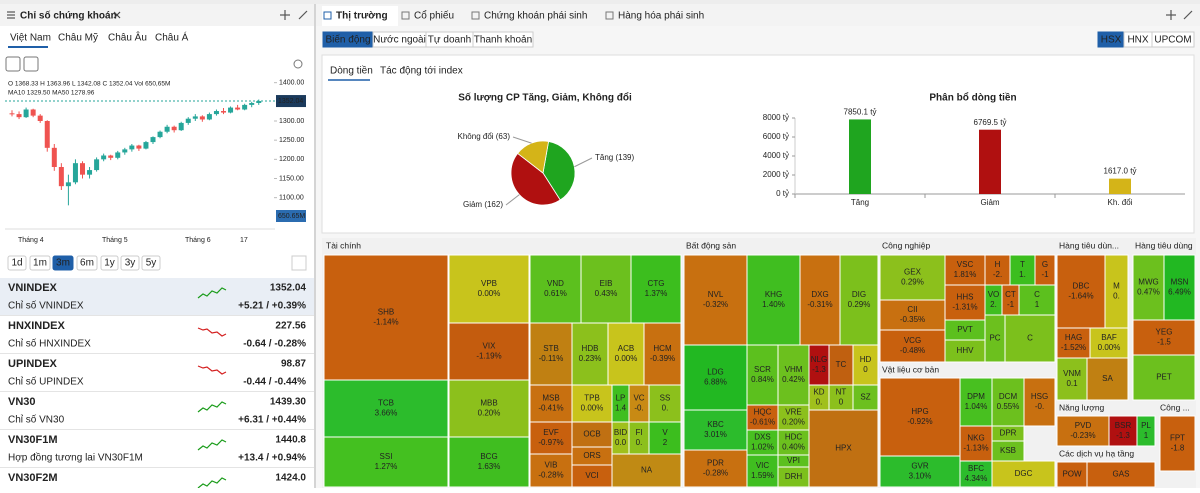 This screenshot has width=1200, height=493. Describe the element at coordinates (78, 38) in the screenshot. I see `region-tab: Châu Mỹ` at that location.